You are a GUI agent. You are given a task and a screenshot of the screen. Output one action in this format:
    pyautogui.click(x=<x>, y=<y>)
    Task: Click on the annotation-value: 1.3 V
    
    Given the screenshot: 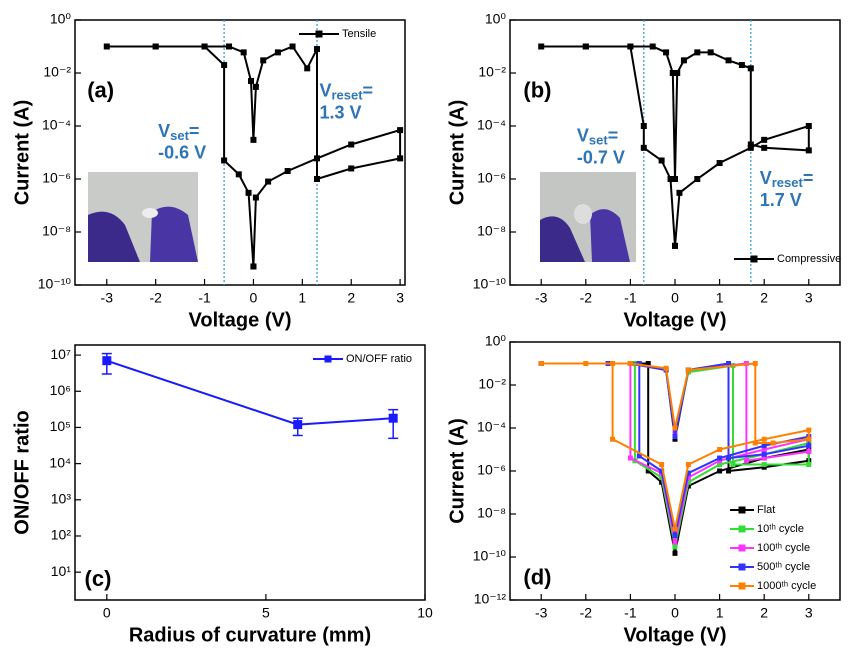 What is the action you would take?
    pyautogui.click(x=340, y=112)
    